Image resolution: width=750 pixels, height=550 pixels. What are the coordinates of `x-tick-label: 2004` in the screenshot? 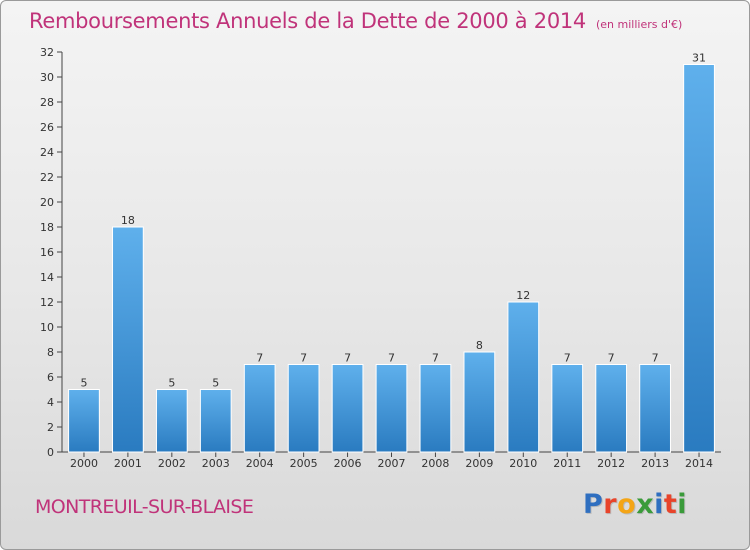 It's located at (260, 463).